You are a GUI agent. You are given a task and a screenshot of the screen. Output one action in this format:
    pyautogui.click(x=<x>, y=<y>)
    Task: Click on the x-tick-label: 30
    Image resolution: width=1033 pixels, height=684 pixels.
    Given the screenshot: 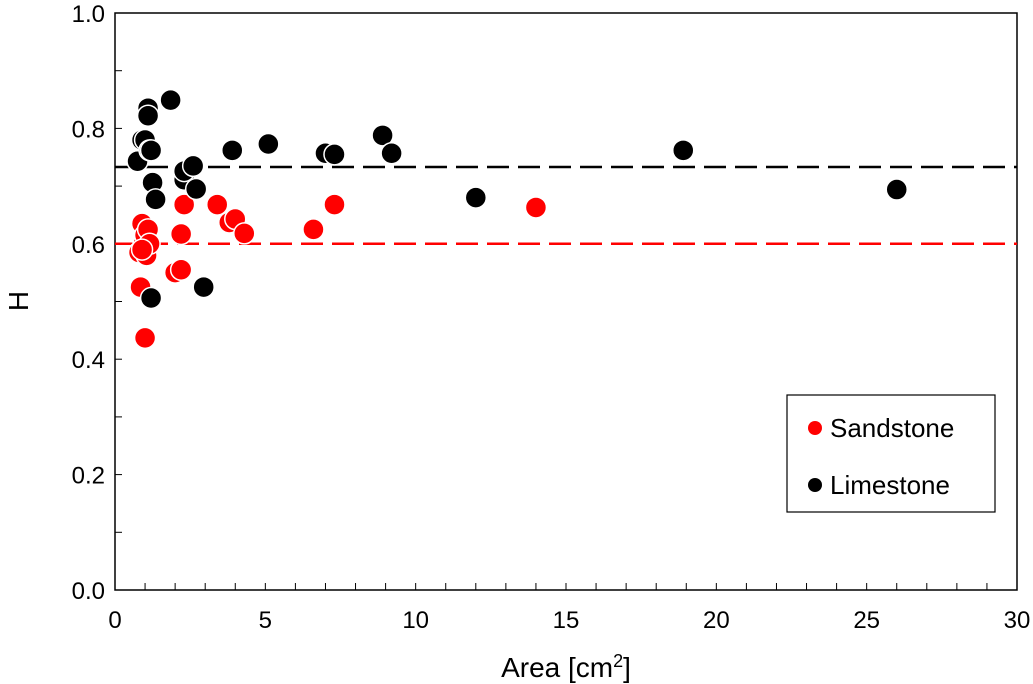 What is the action you would take?
    pyautogui.click(x=1017, y=620)
    